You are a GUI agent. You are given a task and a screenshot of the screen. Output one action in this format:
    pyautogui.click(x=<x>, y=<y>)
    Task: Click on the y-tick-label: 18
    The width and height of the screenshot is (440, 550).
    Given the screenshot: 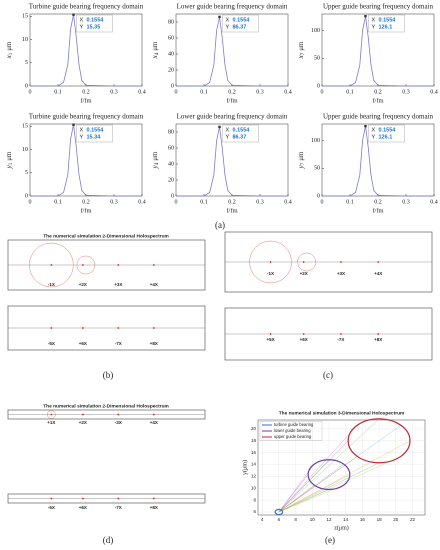 What is the action you would take?
    pyautogui.click(x=254, y=440)
    